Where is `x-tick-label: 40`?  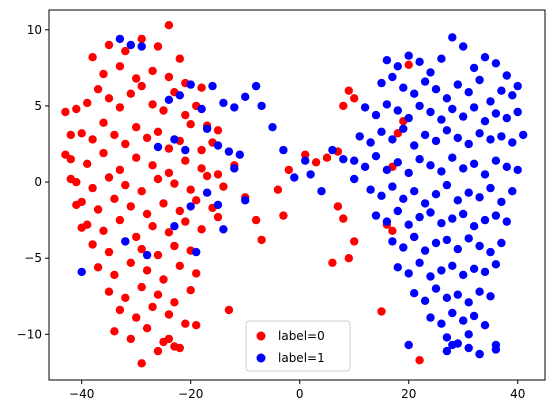 x-tick-label: 40 is located at coordinates (517, 394).